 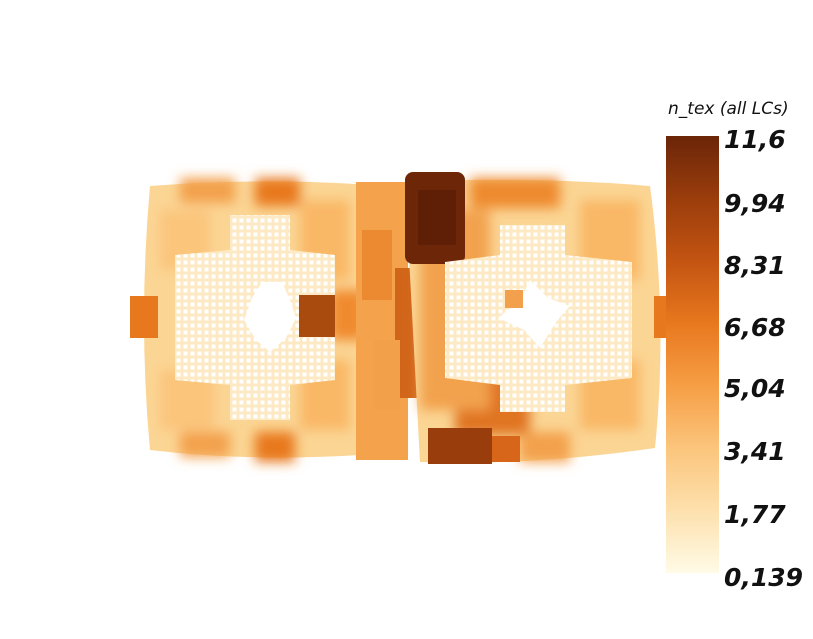 What do you see at coordinates (755, 514) in the screenshot?
I see `legend-tick-6: 1,77` at bounding box center [755, 514].